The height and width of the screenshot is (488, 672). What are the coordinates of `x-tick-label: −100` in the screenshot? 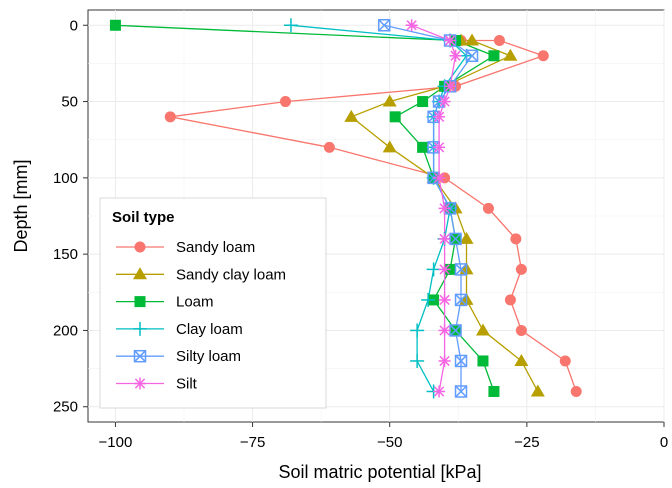 It's located at (116, 442).